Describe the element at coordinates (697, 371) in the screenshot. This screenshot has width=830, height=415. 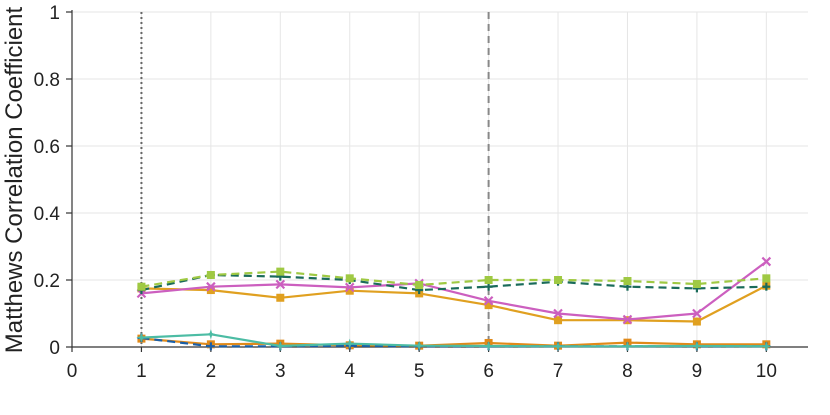
I see `x-tick-label: 9` at that location.